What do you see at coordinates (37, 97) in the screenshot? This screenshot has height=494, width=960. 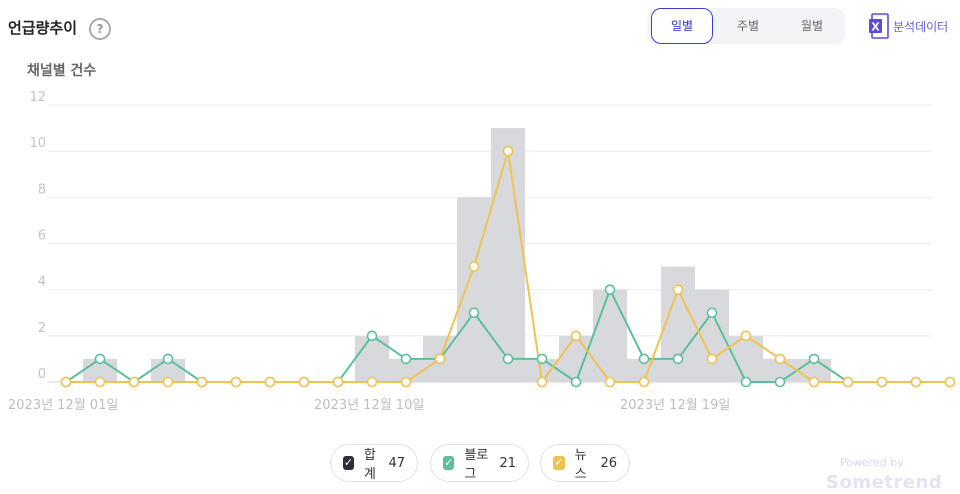 I see `y-tick-label: 12` at bounding box center [37, 97].